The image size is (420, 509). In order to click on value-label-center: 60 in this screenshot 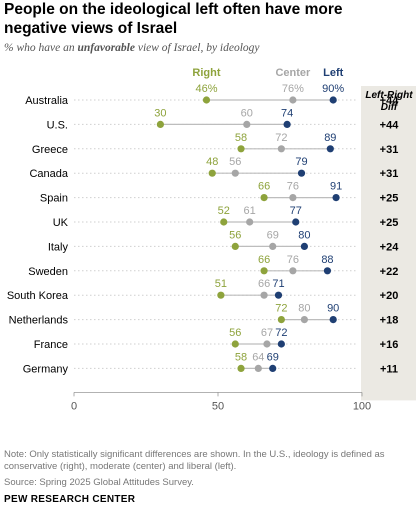, I will do `click(247, 113)`.